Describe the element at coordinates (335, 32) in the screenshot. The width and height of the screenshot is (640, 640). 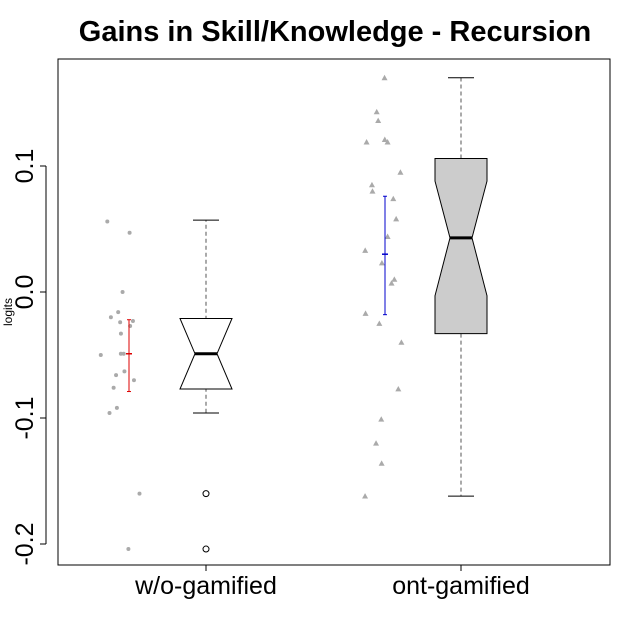
I see `chart-title: Gains in Skill/Knowledge - Recursion` at that location.